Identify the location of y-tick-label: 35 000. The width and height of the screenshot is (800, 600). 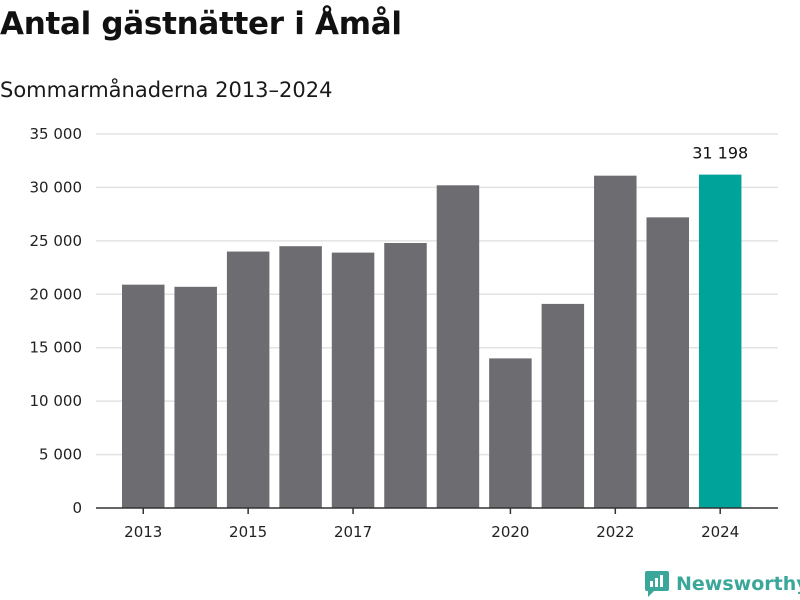
(56, 134).